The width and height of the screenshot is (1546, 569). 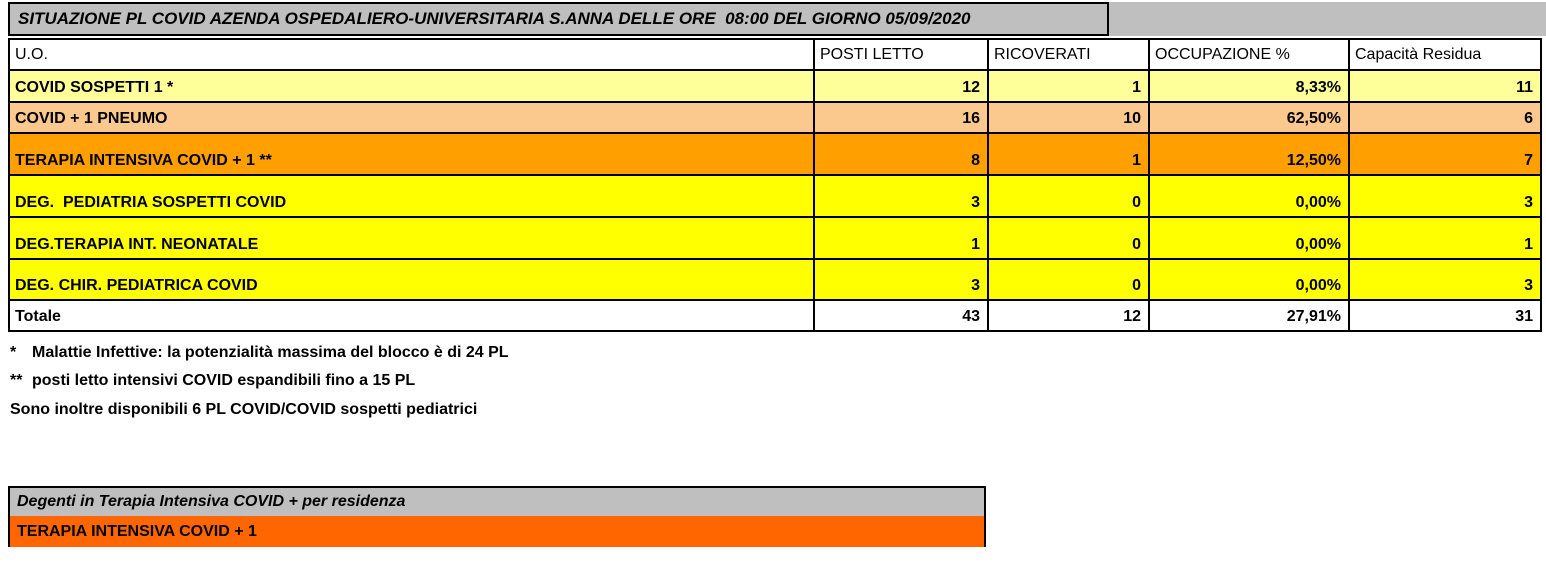 I want to click on occupazione-value: 62,50%, so click(x=1249, y=117).